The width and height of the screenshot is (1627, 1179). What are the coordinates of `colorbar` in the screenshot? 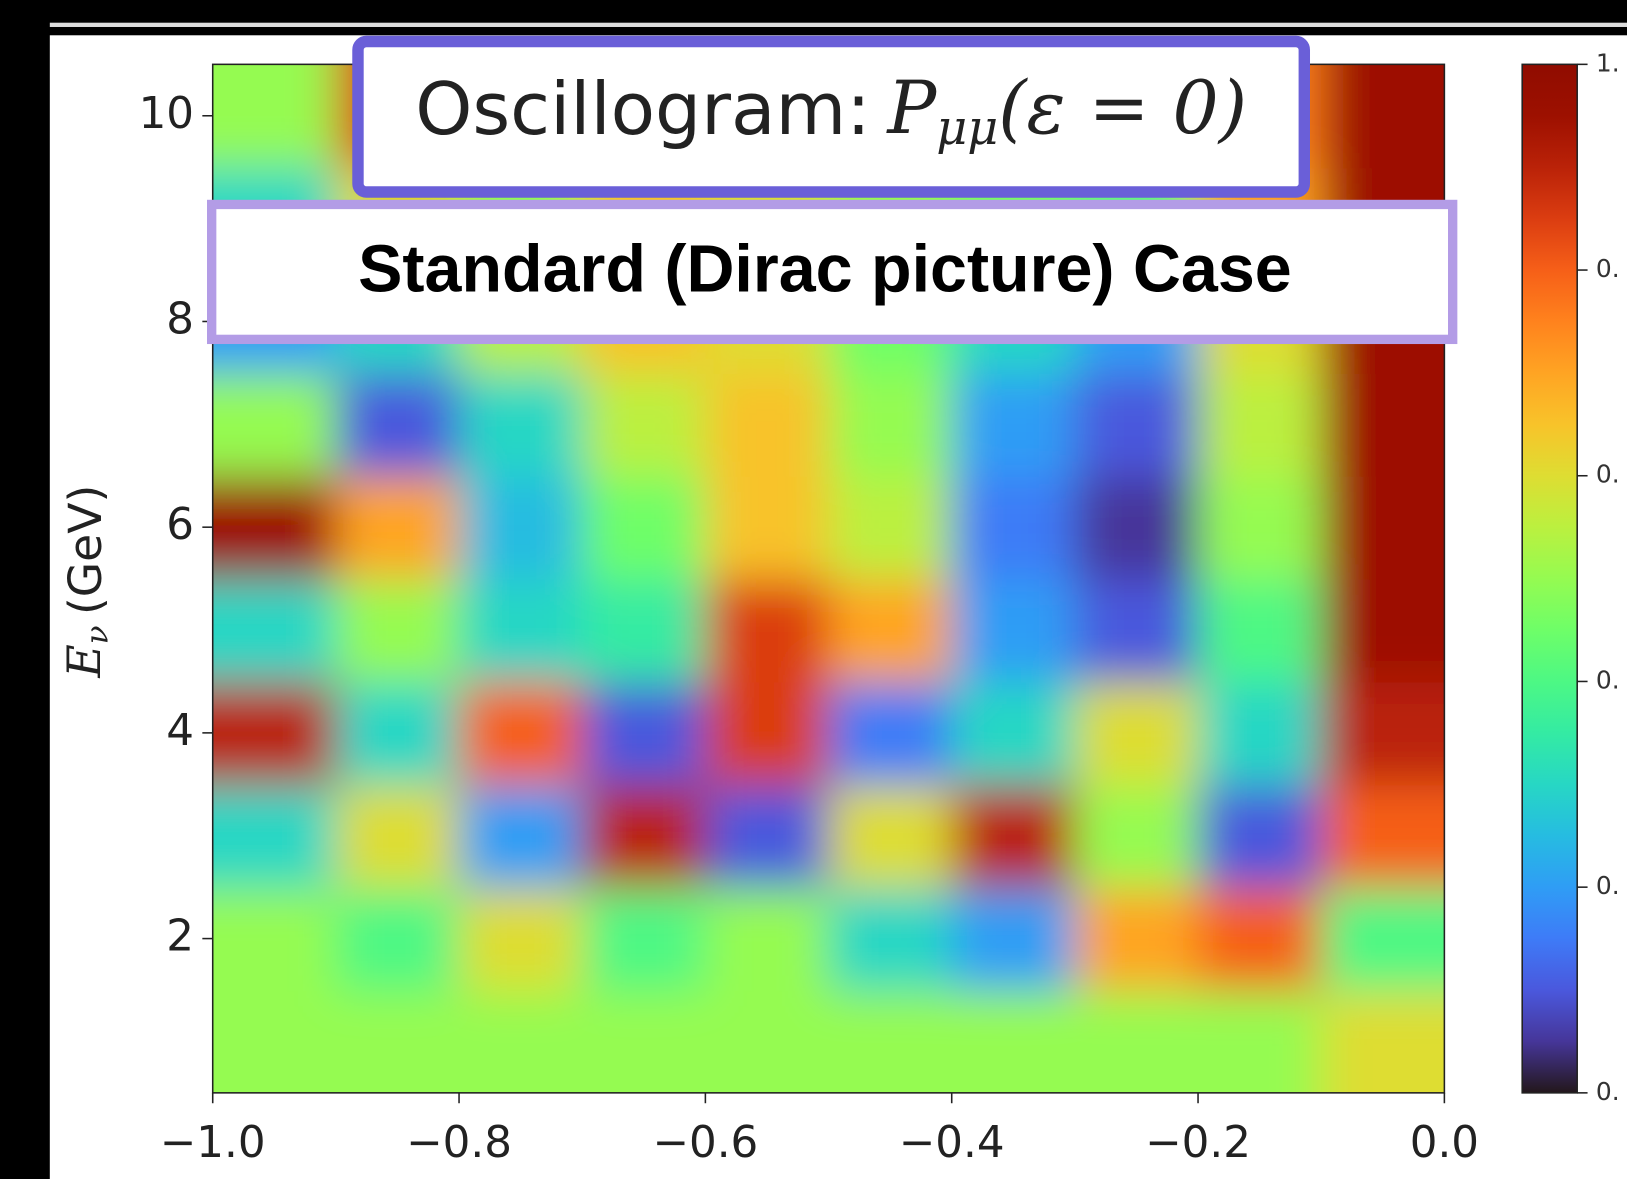 It's located at (1549, 578).